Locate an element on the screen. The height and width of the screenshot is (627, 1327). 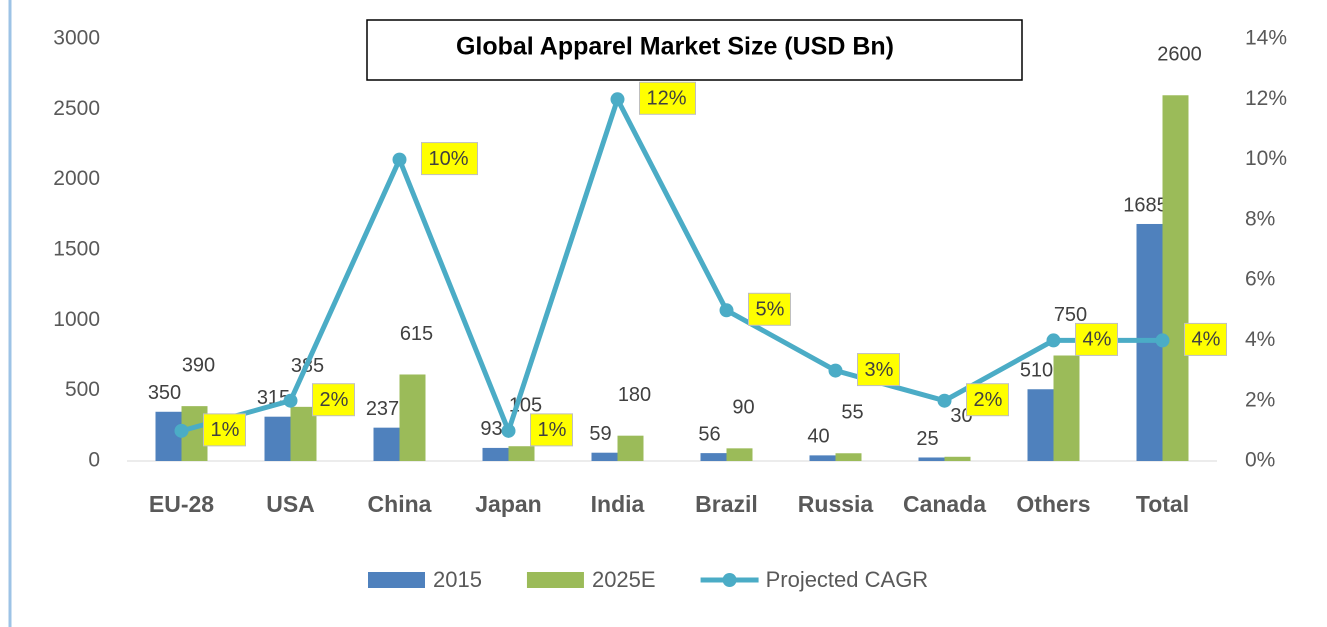
x-tick-label: EU-28 is located at coordinates (181, 504).